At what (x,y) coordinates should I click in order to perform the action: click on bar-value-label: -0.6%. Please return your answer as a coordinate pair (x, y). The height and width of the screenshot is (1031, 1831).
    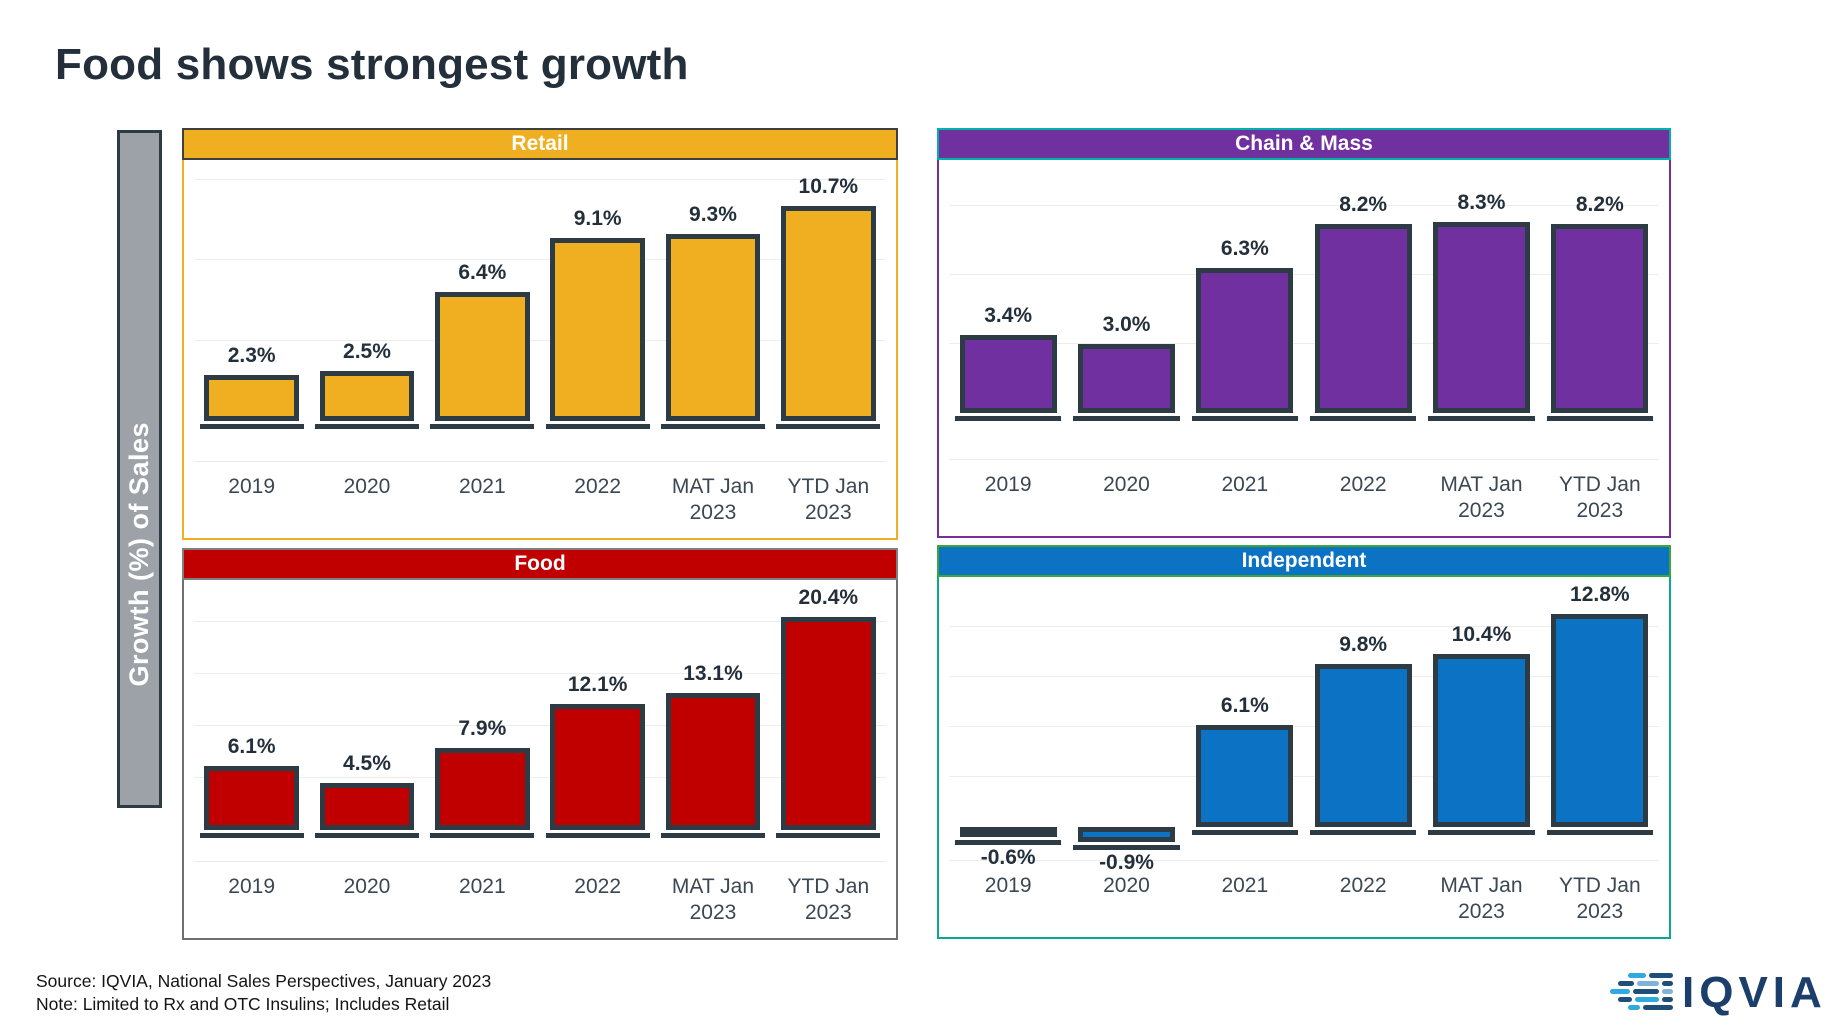
    Looking at the image, I should click on (1008, 857).